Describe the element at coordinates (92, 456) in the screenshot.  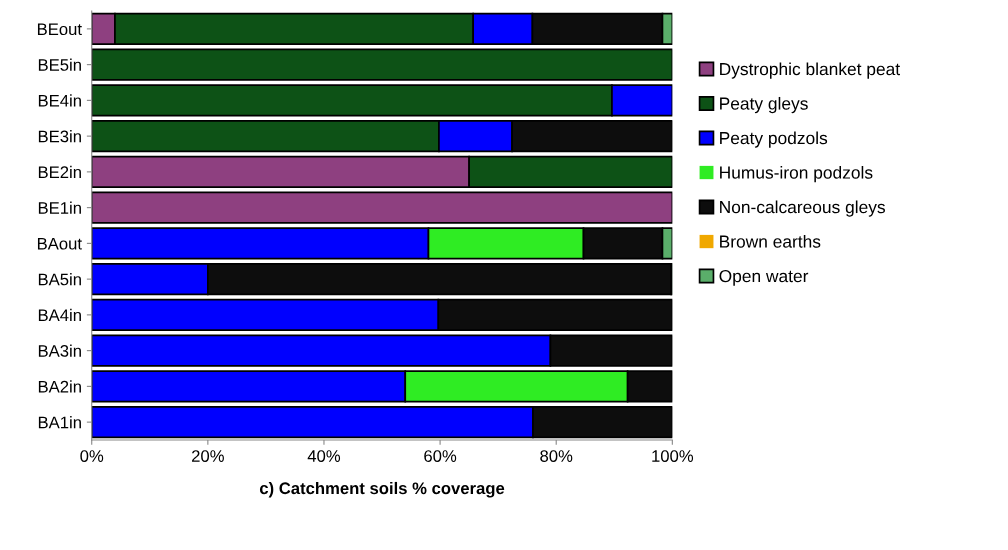
I see `x-tick-label: 0%` at that location.